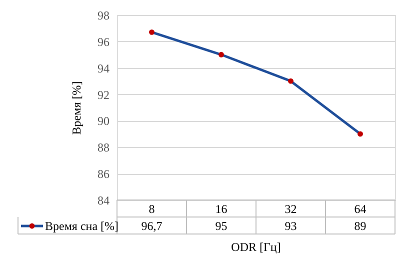 The image size is (407, 264). What do you see at coordinates (77, 108) in the screenshot?
I see `y-axis-title: Время [%]` at bounding box center [77, 108].